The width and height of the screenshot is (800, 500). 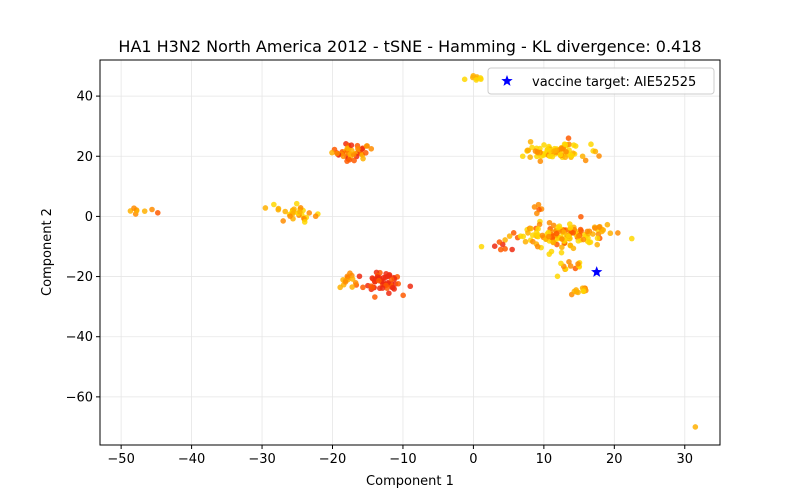 What do you see at coordinates (597, 271) in the screenshot?
I see `vaccine-target-marker` at bounding box center [597, 271].